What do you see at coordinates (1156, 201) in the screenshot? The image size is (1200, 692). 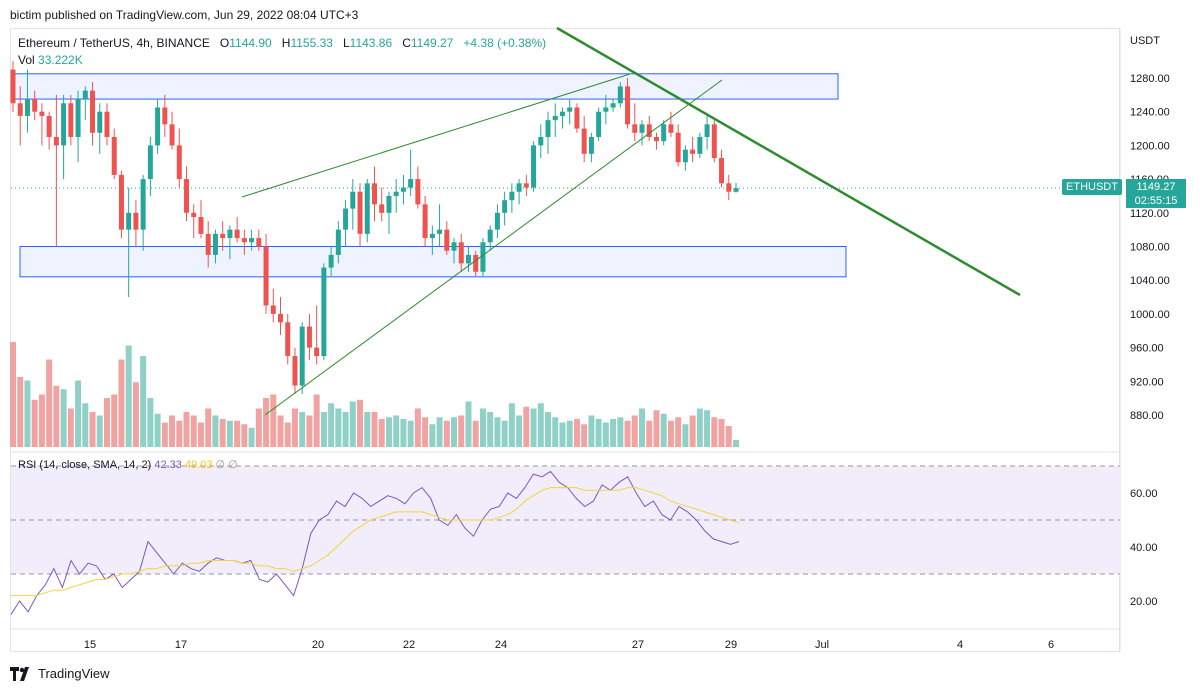 I see `price-tag-countdown: 02:55:15` at bounding box center [1156, 201].